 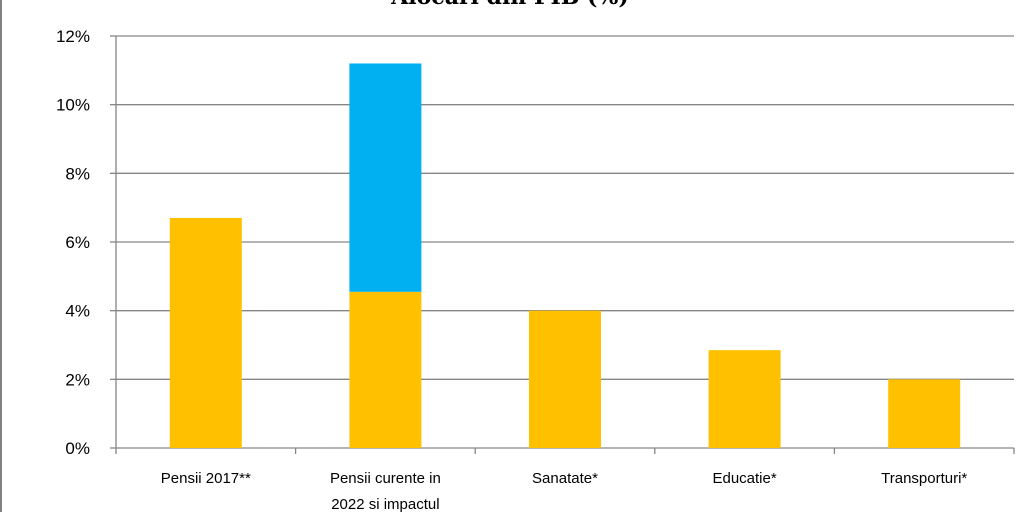 I want to click on x-tick-label: Pensii 2017**, so click(x=206, y=478).